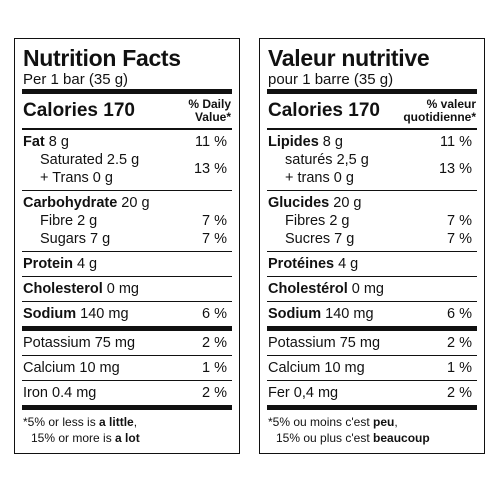 The image size is (500, 500). What do you see at coordinates (325, 438) in the screenshot?
I see `footnote-text: 15% ou plus c'est` at bounding box center [325, 438].